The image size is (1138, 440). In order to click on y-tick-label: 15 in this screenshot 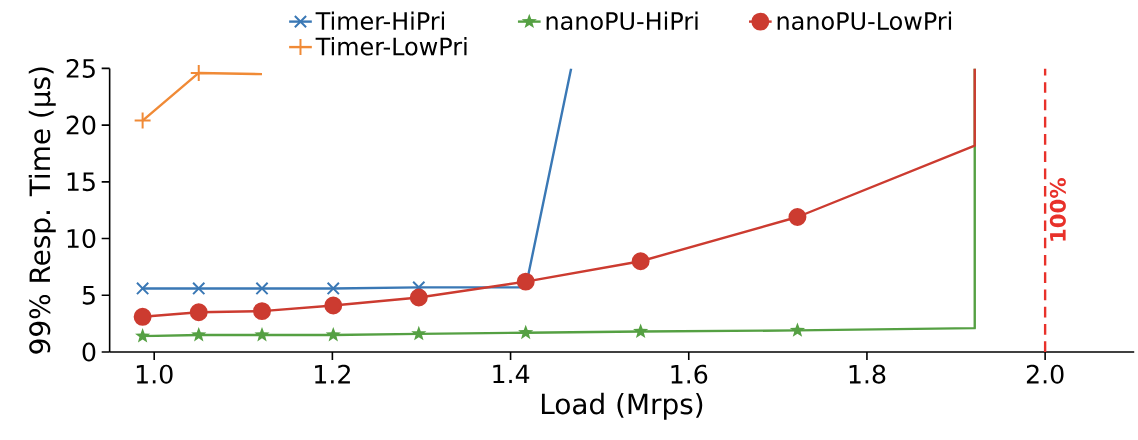, I will do `click(81, 182)`.